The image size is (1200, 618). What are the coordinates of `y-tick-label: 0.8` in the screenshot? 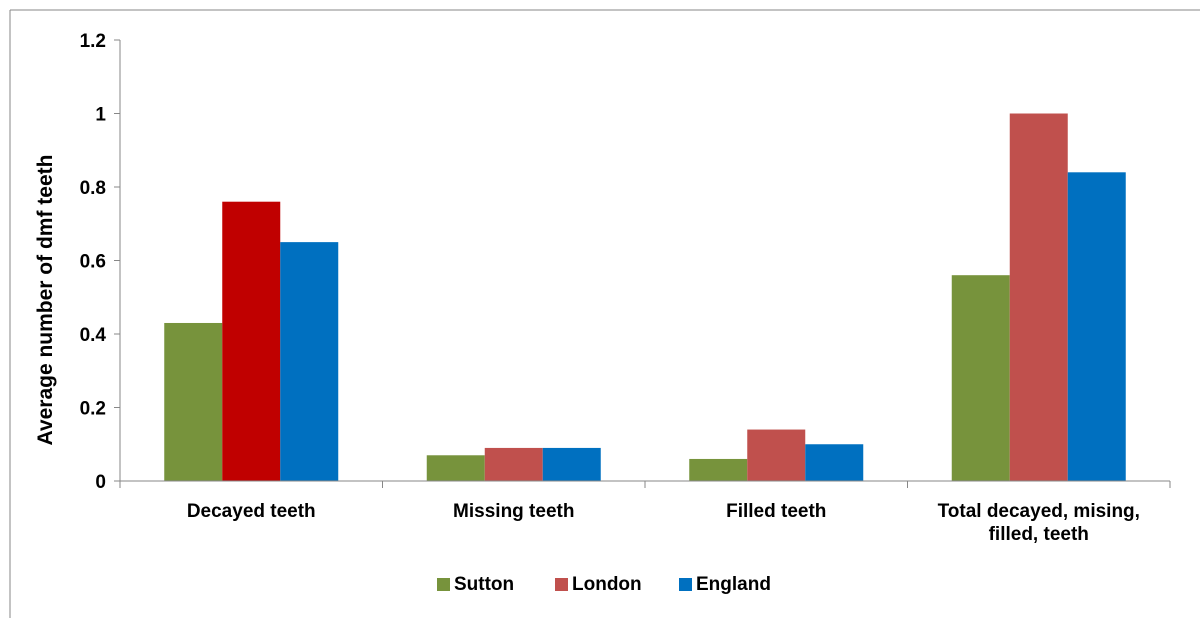 It's located at (93, 188).